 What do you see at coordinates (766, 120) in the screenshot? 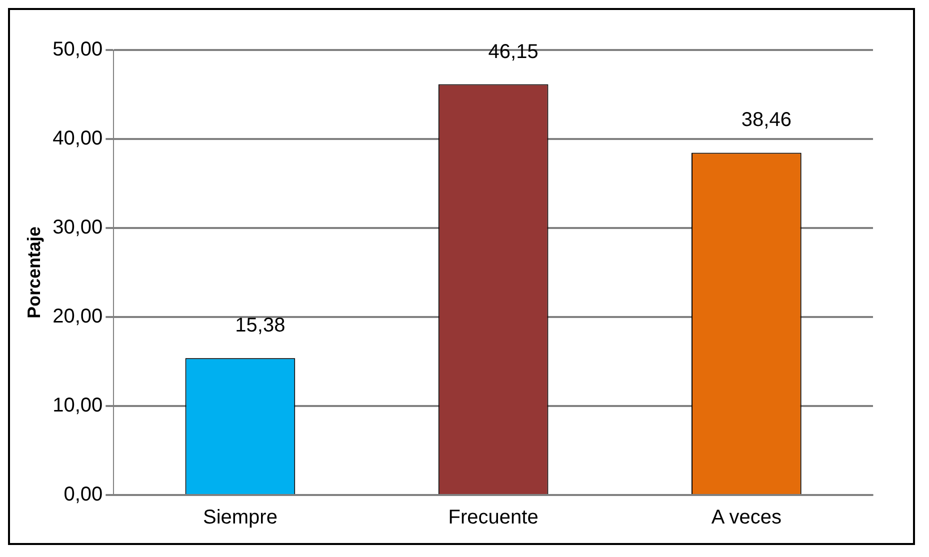
I see `data-label: 38,46` at bounding box center [766, 120].